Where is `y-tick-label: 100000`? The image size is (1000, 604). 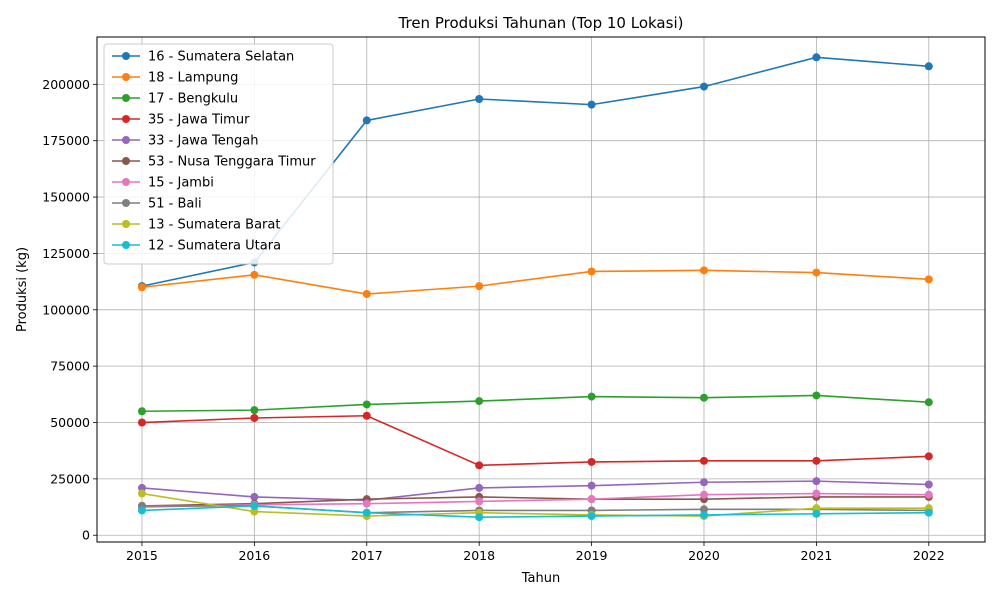 y-tick-label: 100000 is located at coordinates (66, 309).